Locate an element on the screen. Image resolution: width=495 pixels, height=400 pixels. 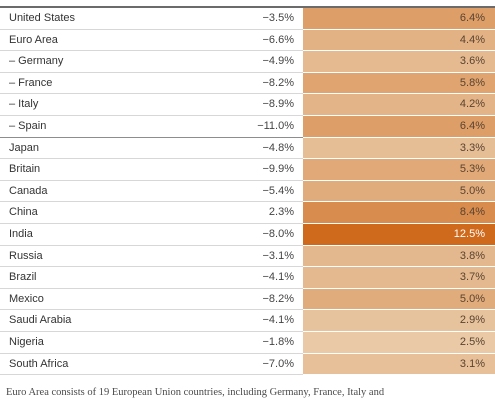
country-name: – Spain is located at coordinates (28, 125).